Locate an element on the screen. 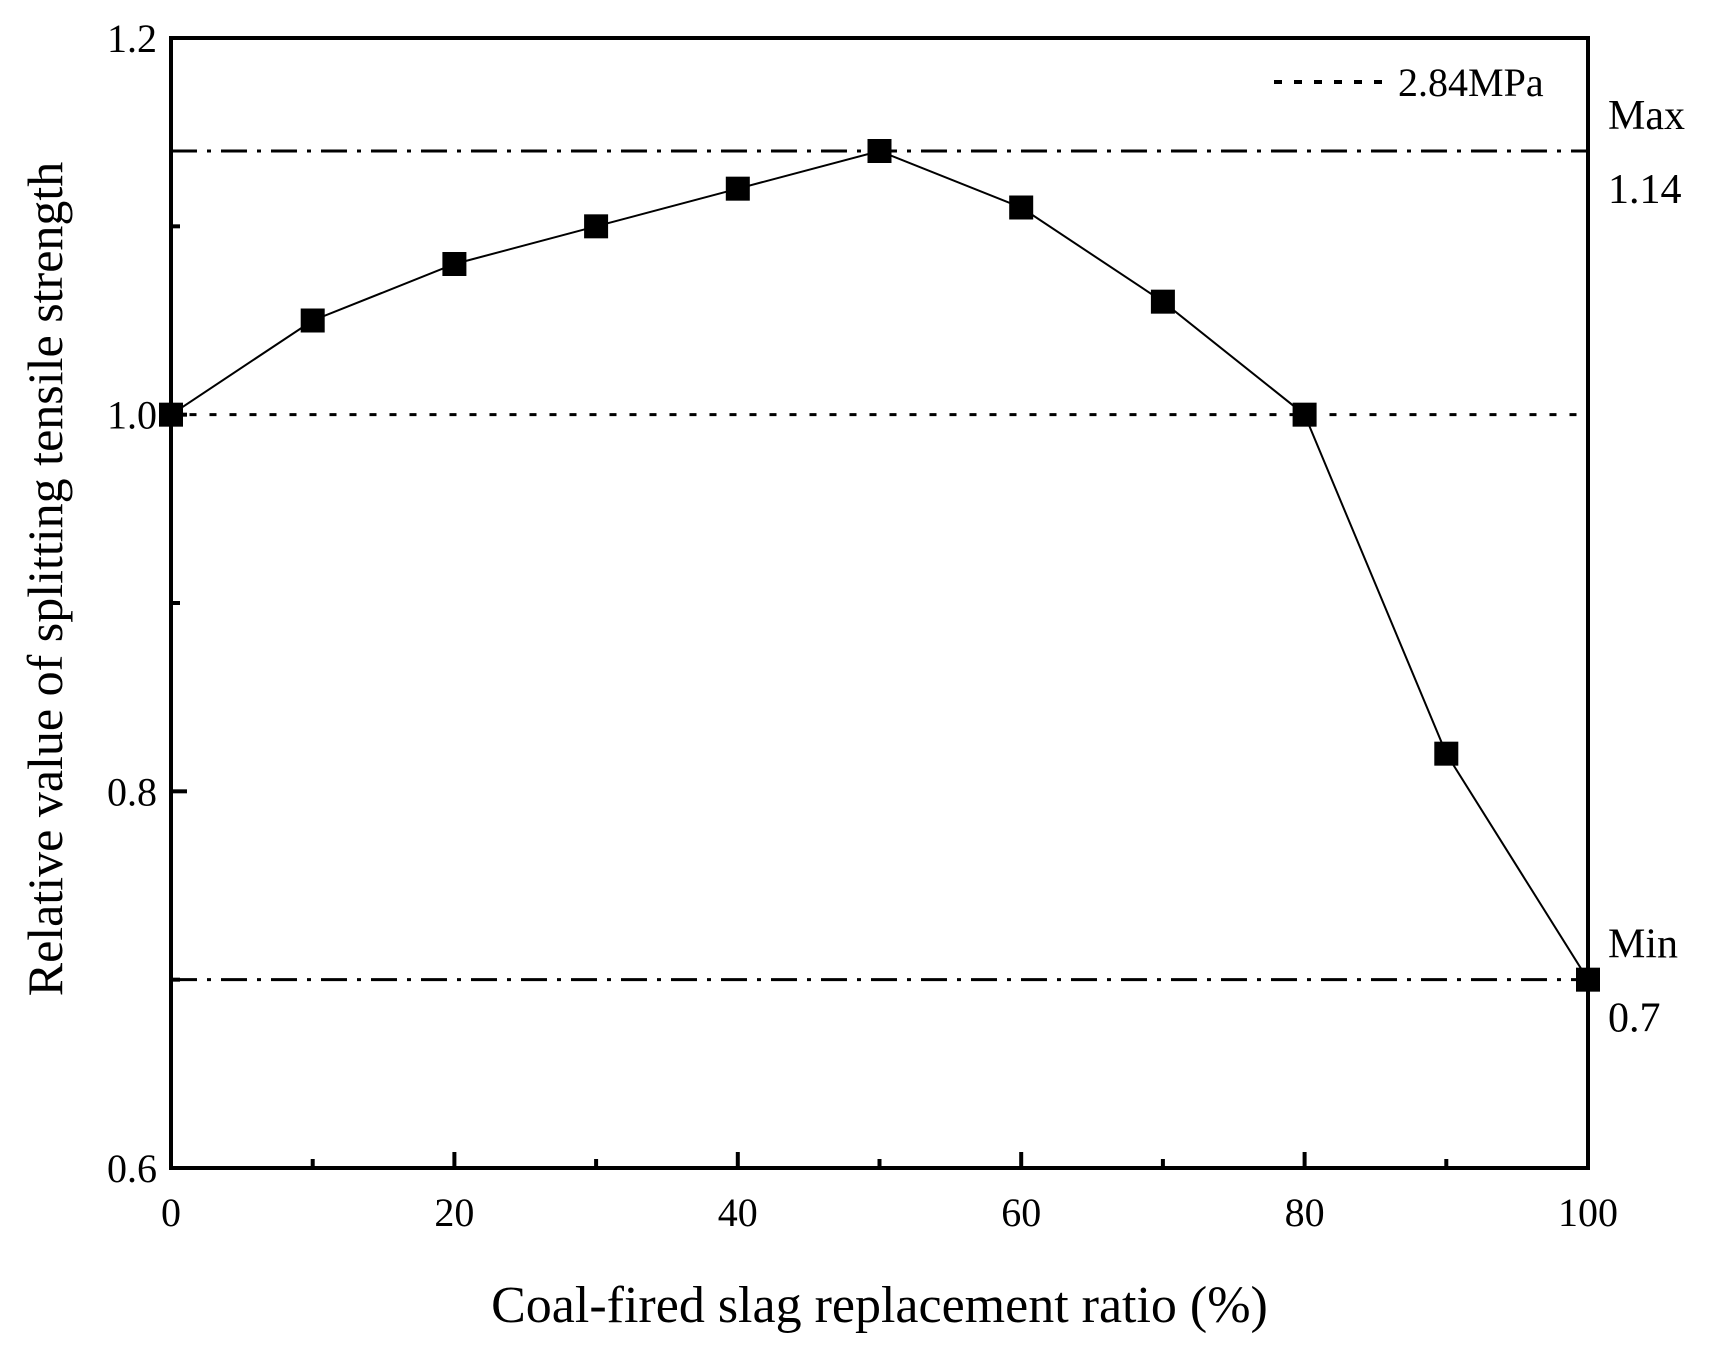 The height and width of the screenshot is (1350, 1717). x-tick-label: 60 is located at coordinates (1021, 1212).